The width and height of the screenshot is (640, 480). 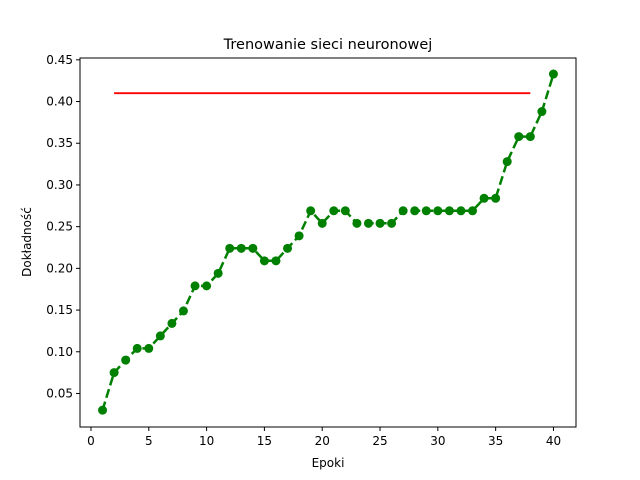 I want to click on y-tick-label: 0.10, so click(x=59, y=352).